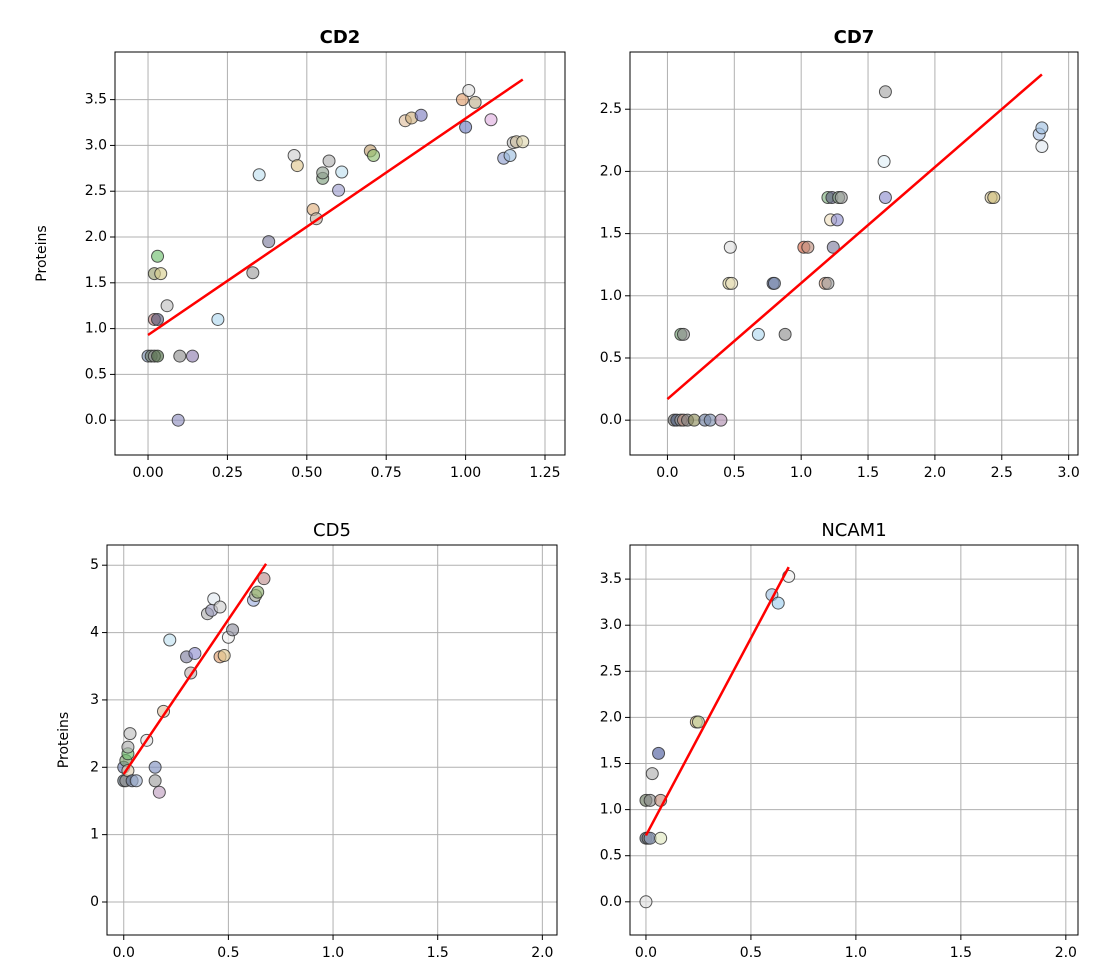 This screenshot has width=1096, height=973. Describe the element at coordinates (64, 740) in the screenshot. I see `y-axis-label: Proteins` at that location.